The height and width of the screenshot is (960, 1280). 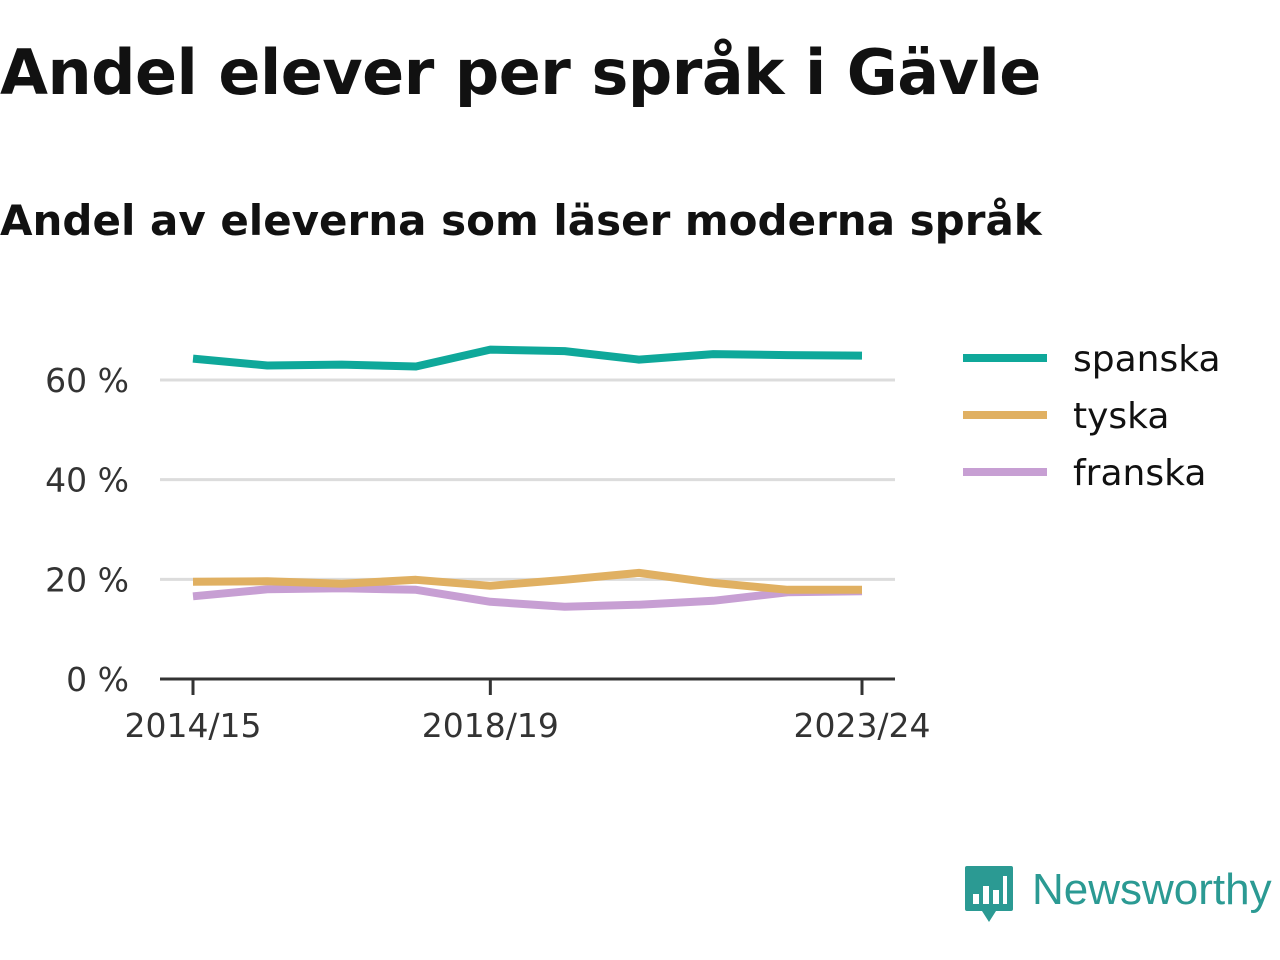 I want to click on x-tick-label: 2023/24, so click(x=861, y=725).